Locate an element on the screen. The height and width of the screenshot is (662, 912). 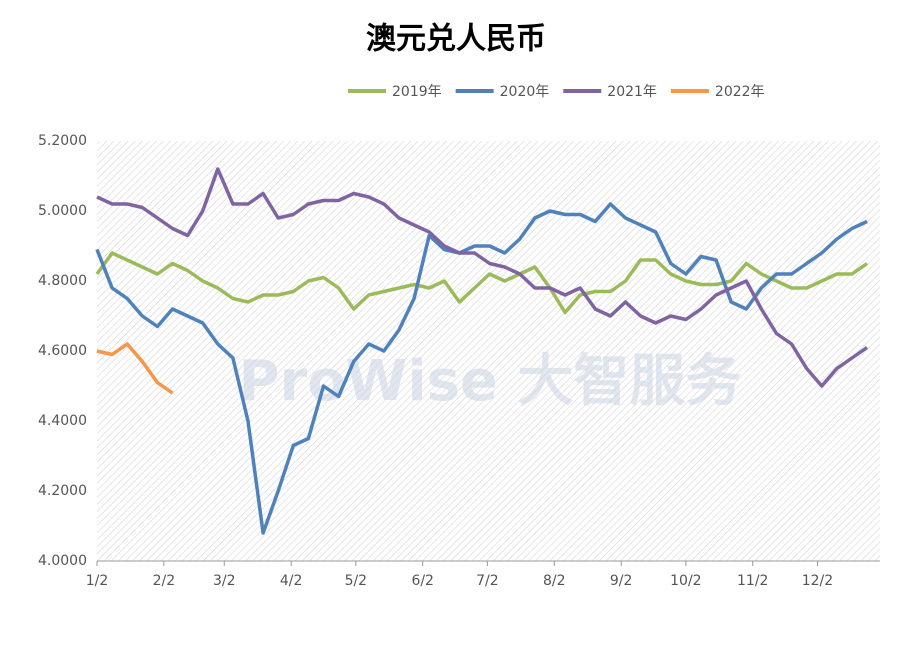
x-tick-label: 12/2 is located at coordinates (817, 581).